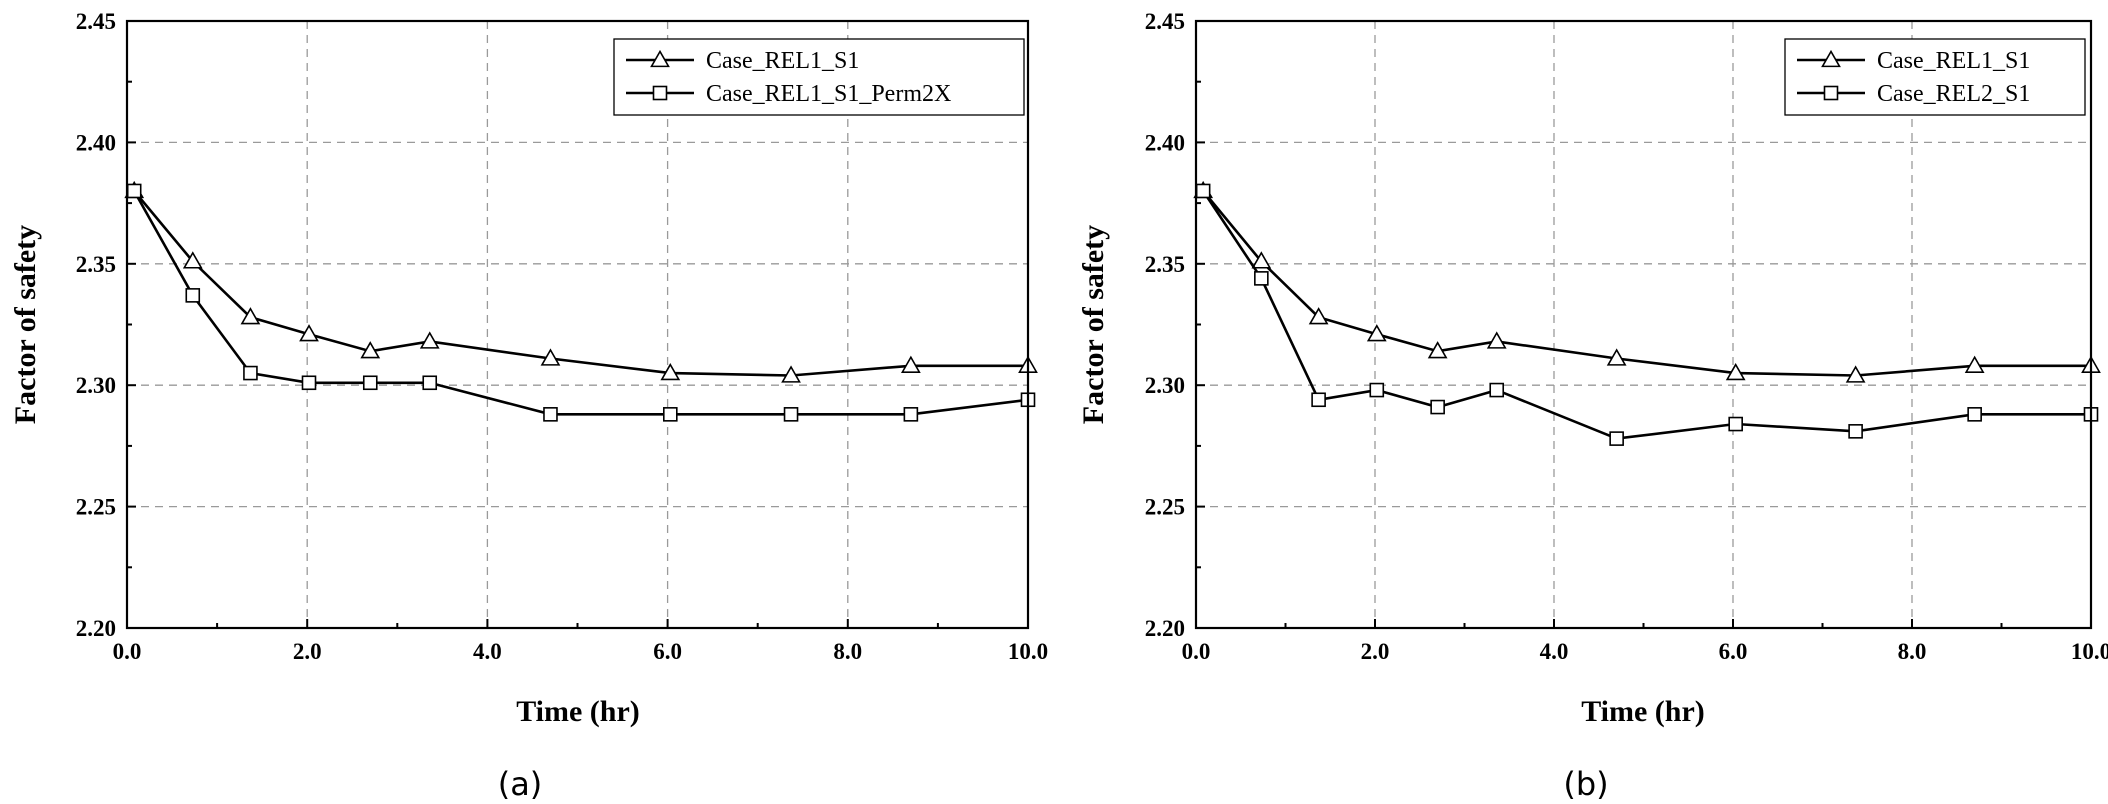 Image resolution: width=2108 pixels, height=804 pixels. Describe the element at coordinates (1953, 94) in the screenshot. I see `legend-label: Case_REL2_S1` at that location.